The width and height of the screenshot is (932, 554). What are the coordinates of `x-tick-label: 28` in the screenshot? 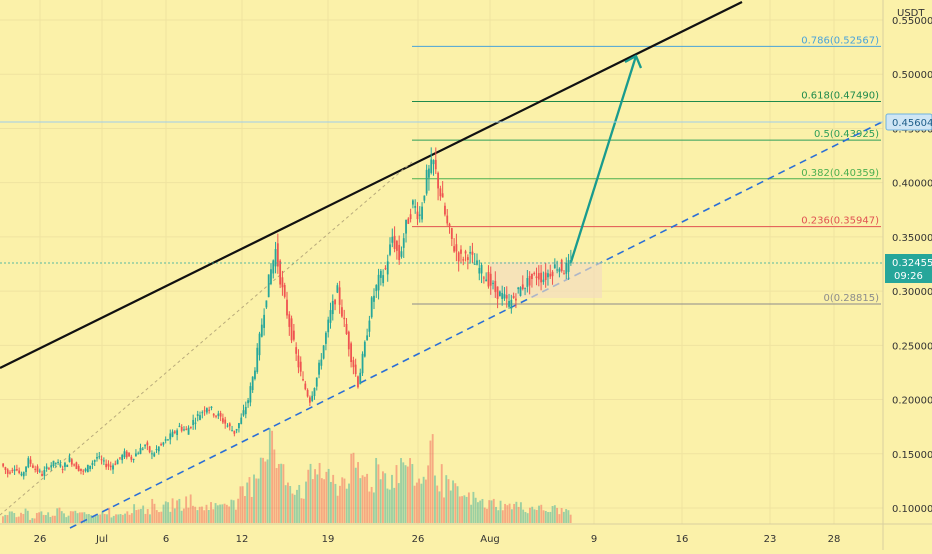 It's located at (834, 539).